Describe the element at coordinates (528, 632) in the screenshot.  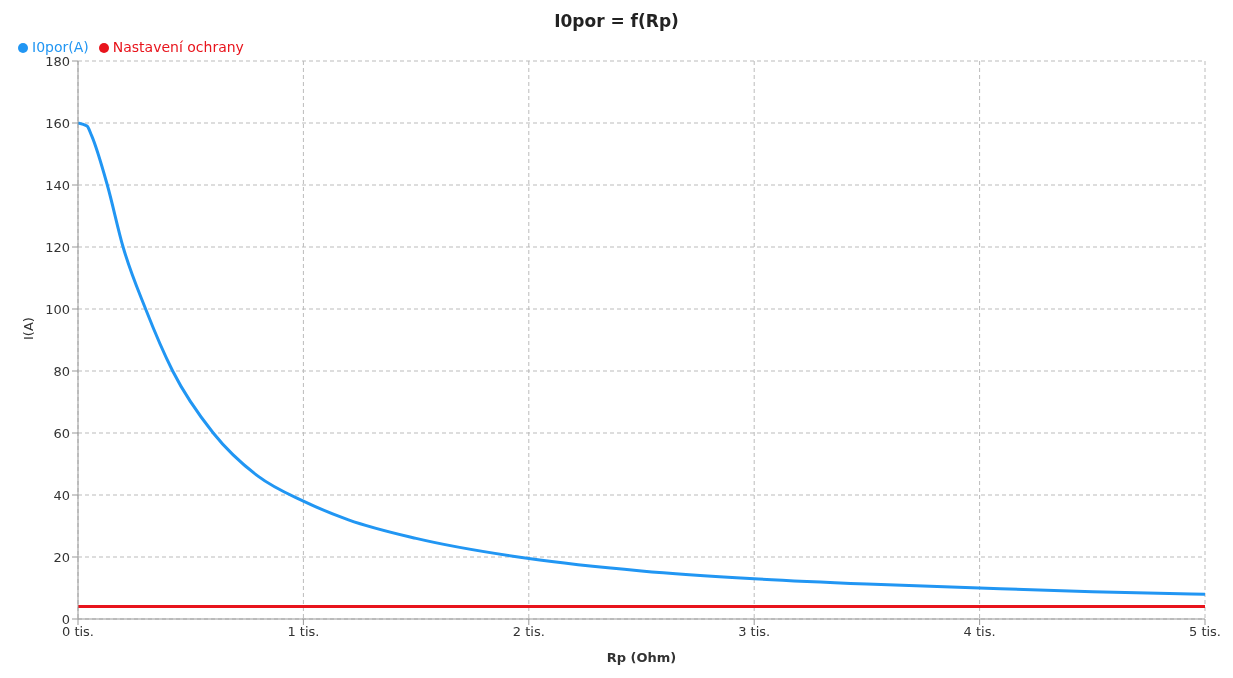
I see `x-tick-label: 2 tis.` at that location.